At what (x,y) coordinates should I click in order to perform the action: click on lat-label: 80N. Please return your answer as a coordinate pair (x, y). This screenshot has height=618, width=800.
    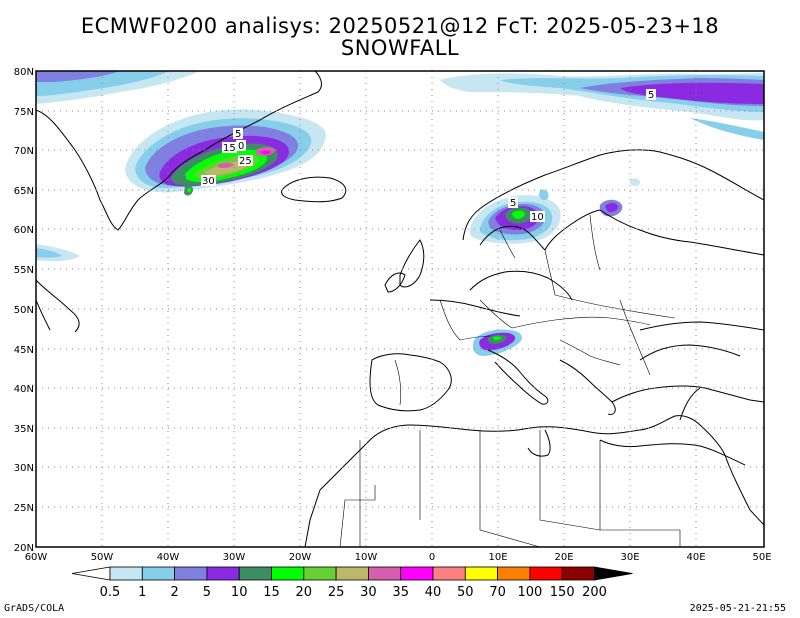
    Looking at the image, I should click on (24, 72).